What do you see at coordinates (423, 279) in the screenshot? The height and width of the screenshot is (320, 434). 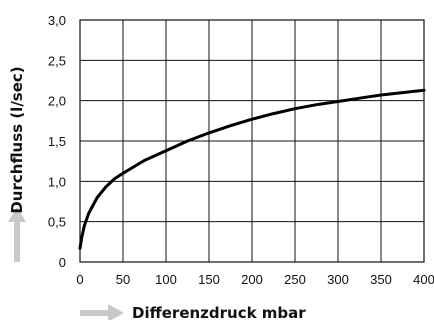 I see `x-tick-label: 400` at bounding box center [423, 279].